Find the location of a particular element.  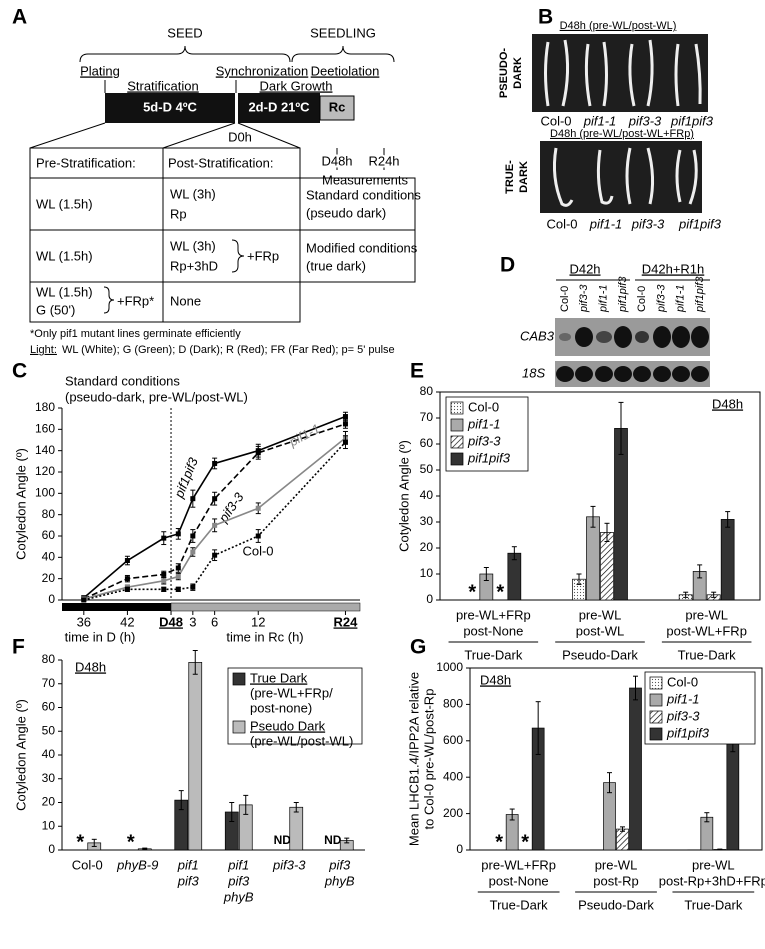

panel-label: F is located at coordinates (18, 647).